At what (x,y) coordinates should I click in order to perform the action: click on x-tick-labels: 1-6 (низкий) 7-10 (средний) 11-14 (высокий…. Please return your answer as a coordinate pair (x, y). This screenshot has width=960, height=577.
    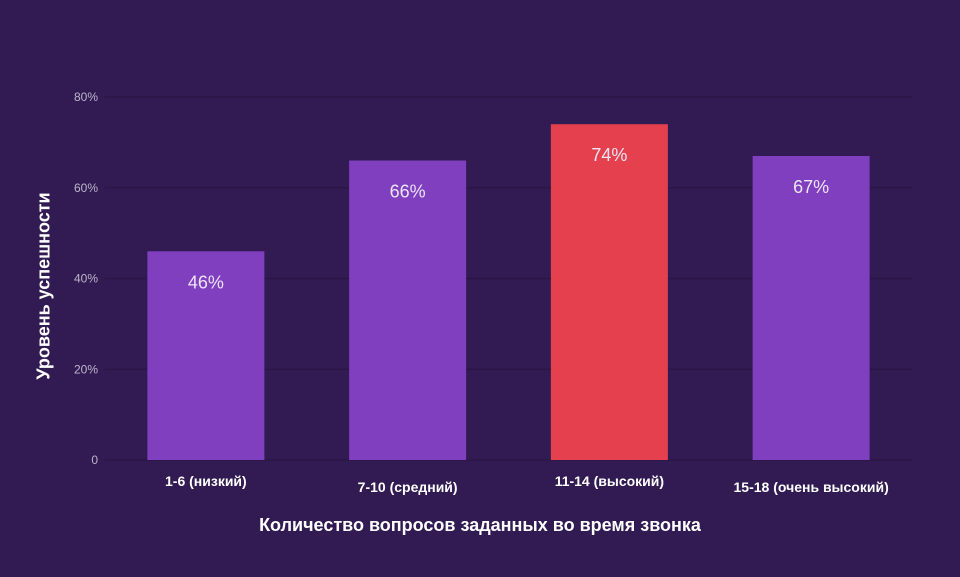
    Looking at the image, I should click on (527, 484).